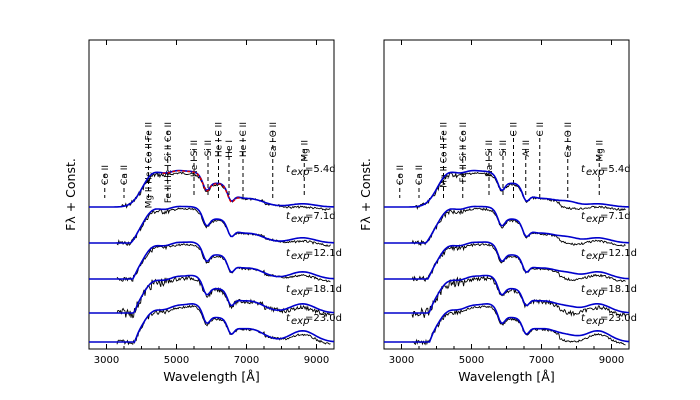 The image size is (700, 400). Describe the element at coordinates (195, 158) in the screenshot. I see `line-id-label: He I Si II` at that location.